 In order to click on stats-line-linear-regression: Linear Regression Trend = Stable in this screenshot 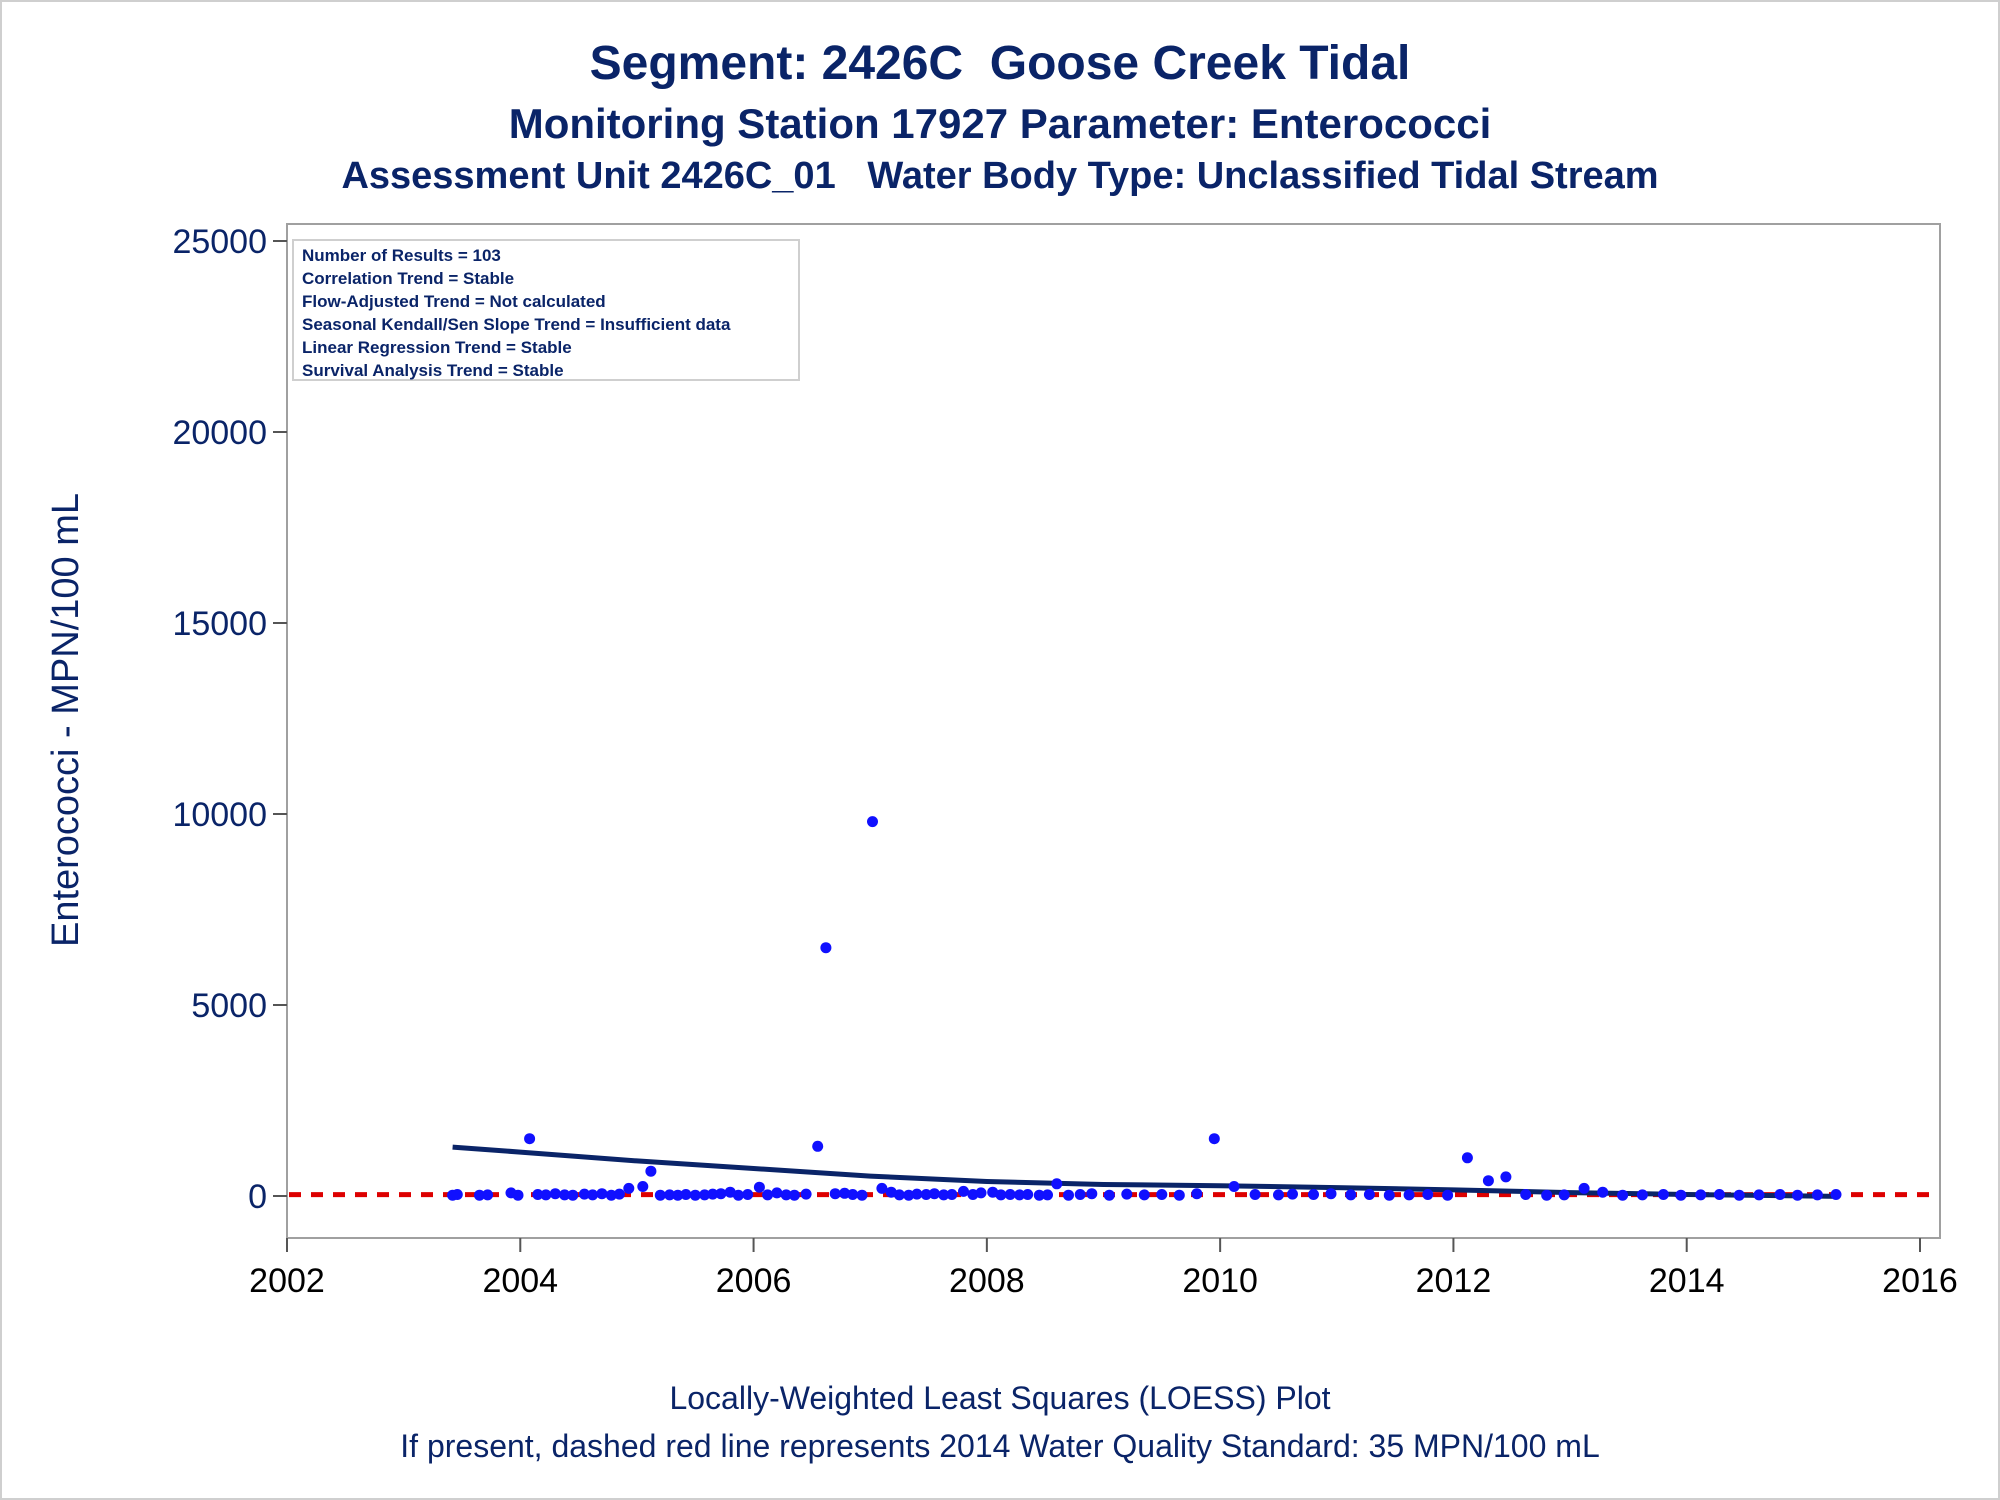, I will do `click(437, 347)`.